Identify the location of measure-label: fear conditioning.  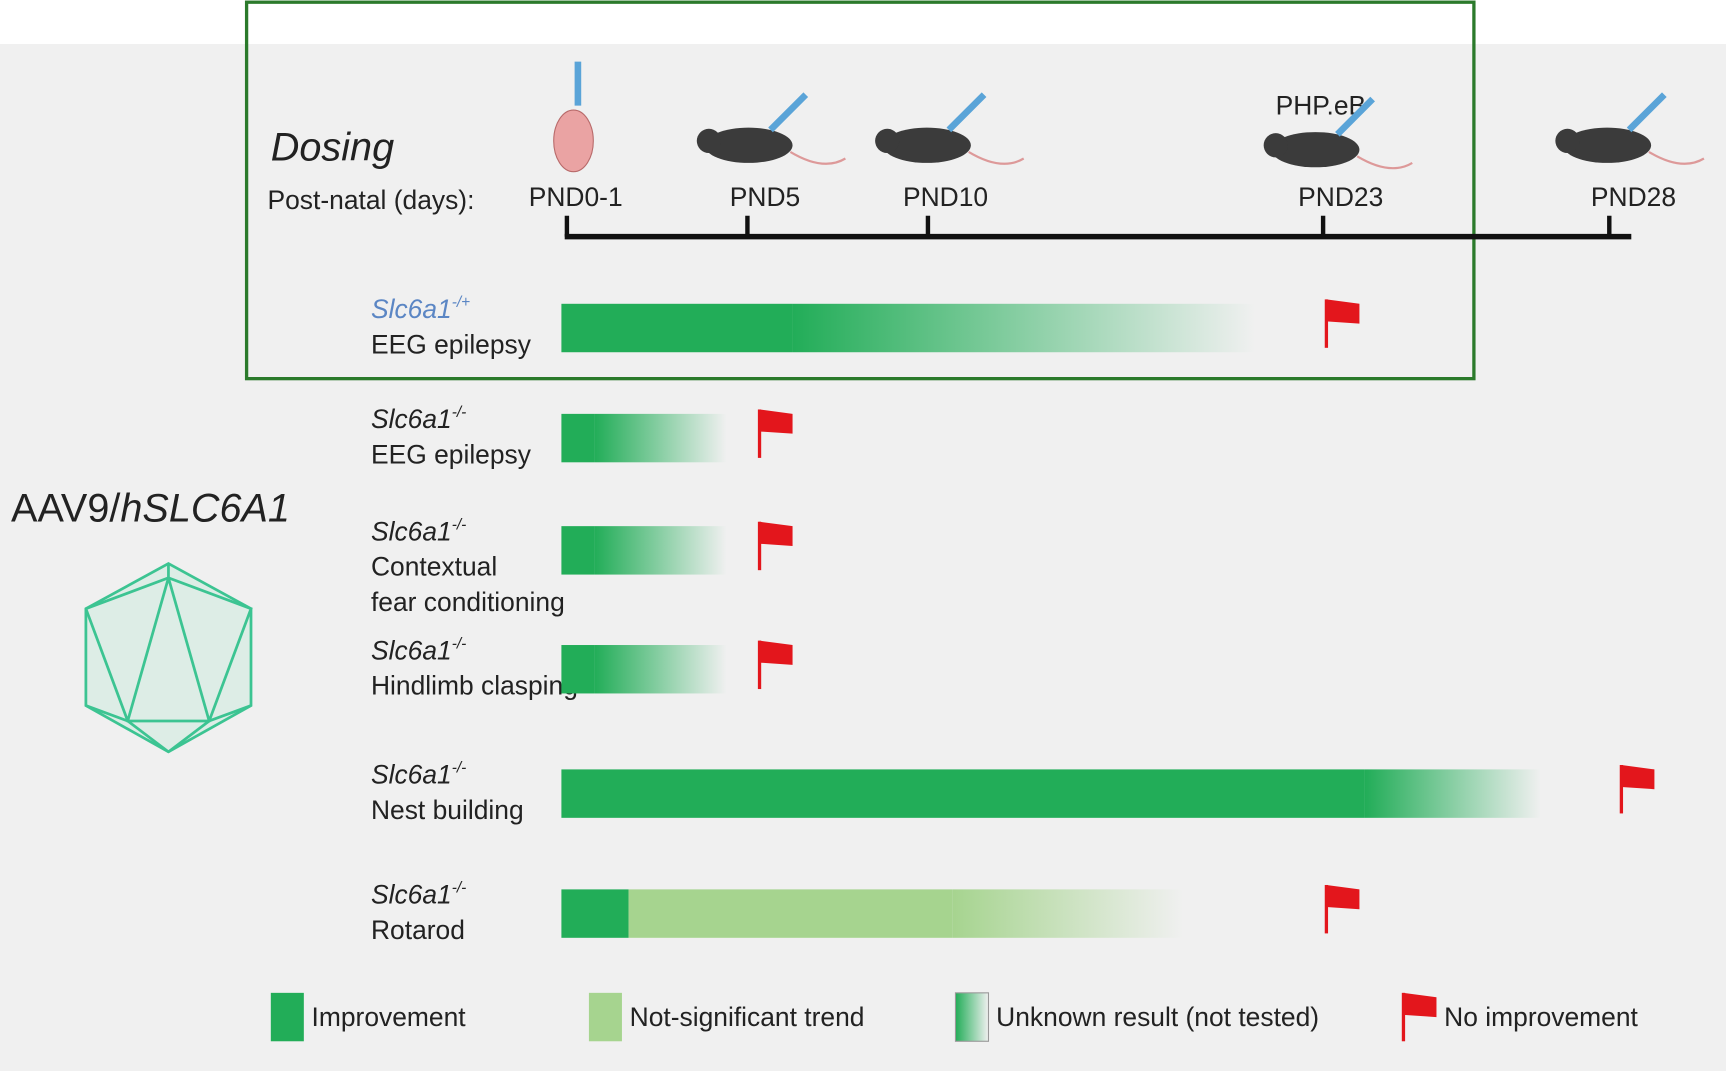
(468, 602).